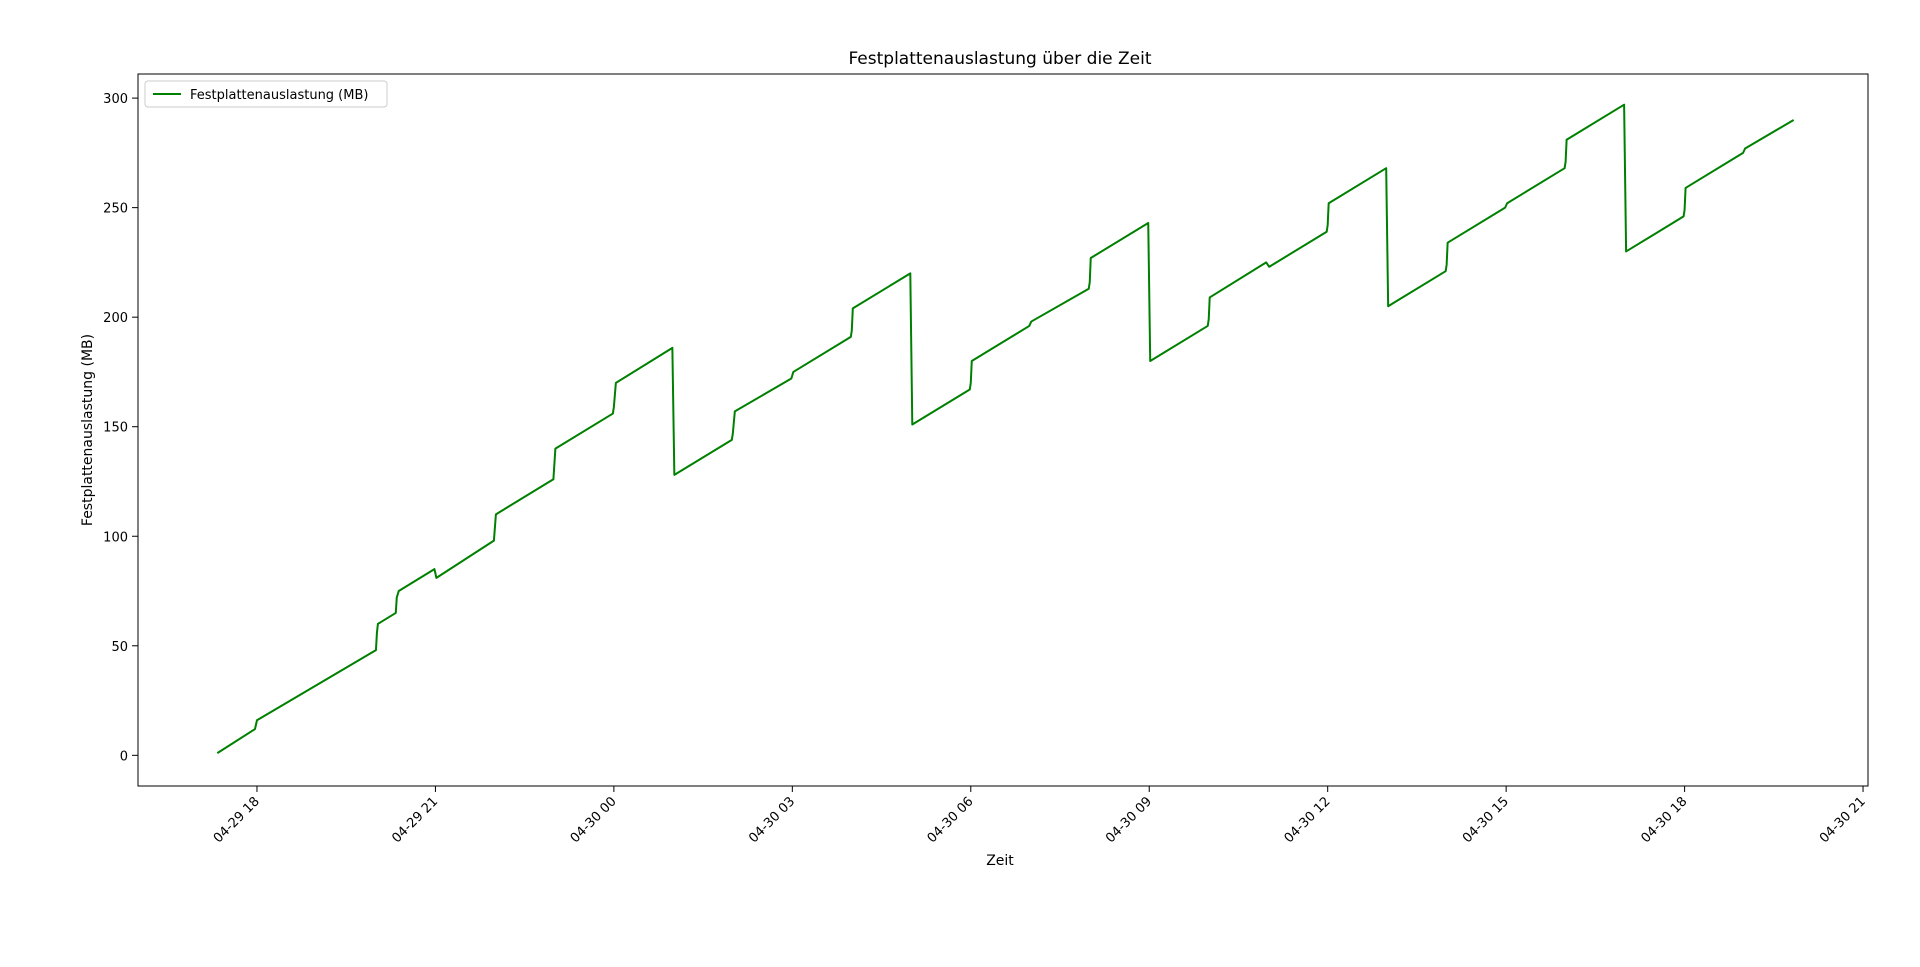 The width and height of the screenshot is (1920, 967). I want to click on x-tick-label: 04-30 18, so click(1664, 820).